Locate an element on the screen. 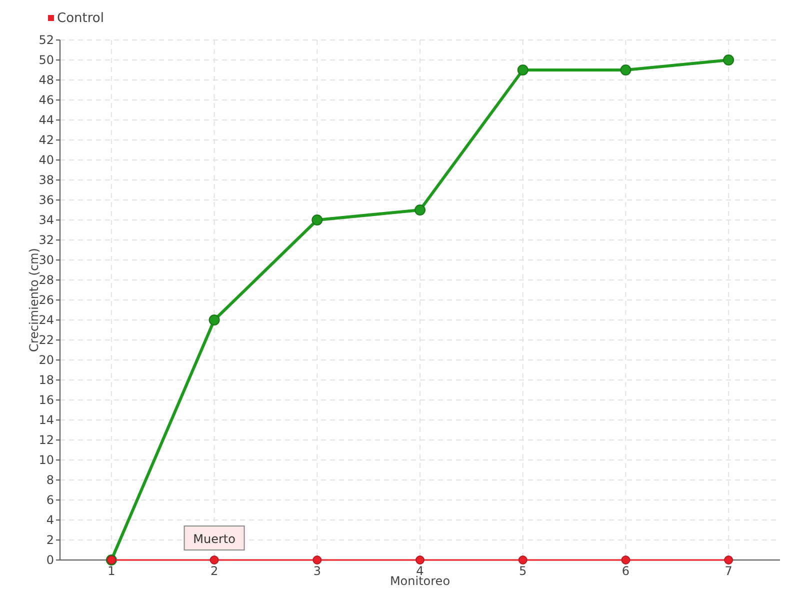 The width and height of the screenshot is (800, 600). y-tick-label: 2 is located at coordinates (50, 540).